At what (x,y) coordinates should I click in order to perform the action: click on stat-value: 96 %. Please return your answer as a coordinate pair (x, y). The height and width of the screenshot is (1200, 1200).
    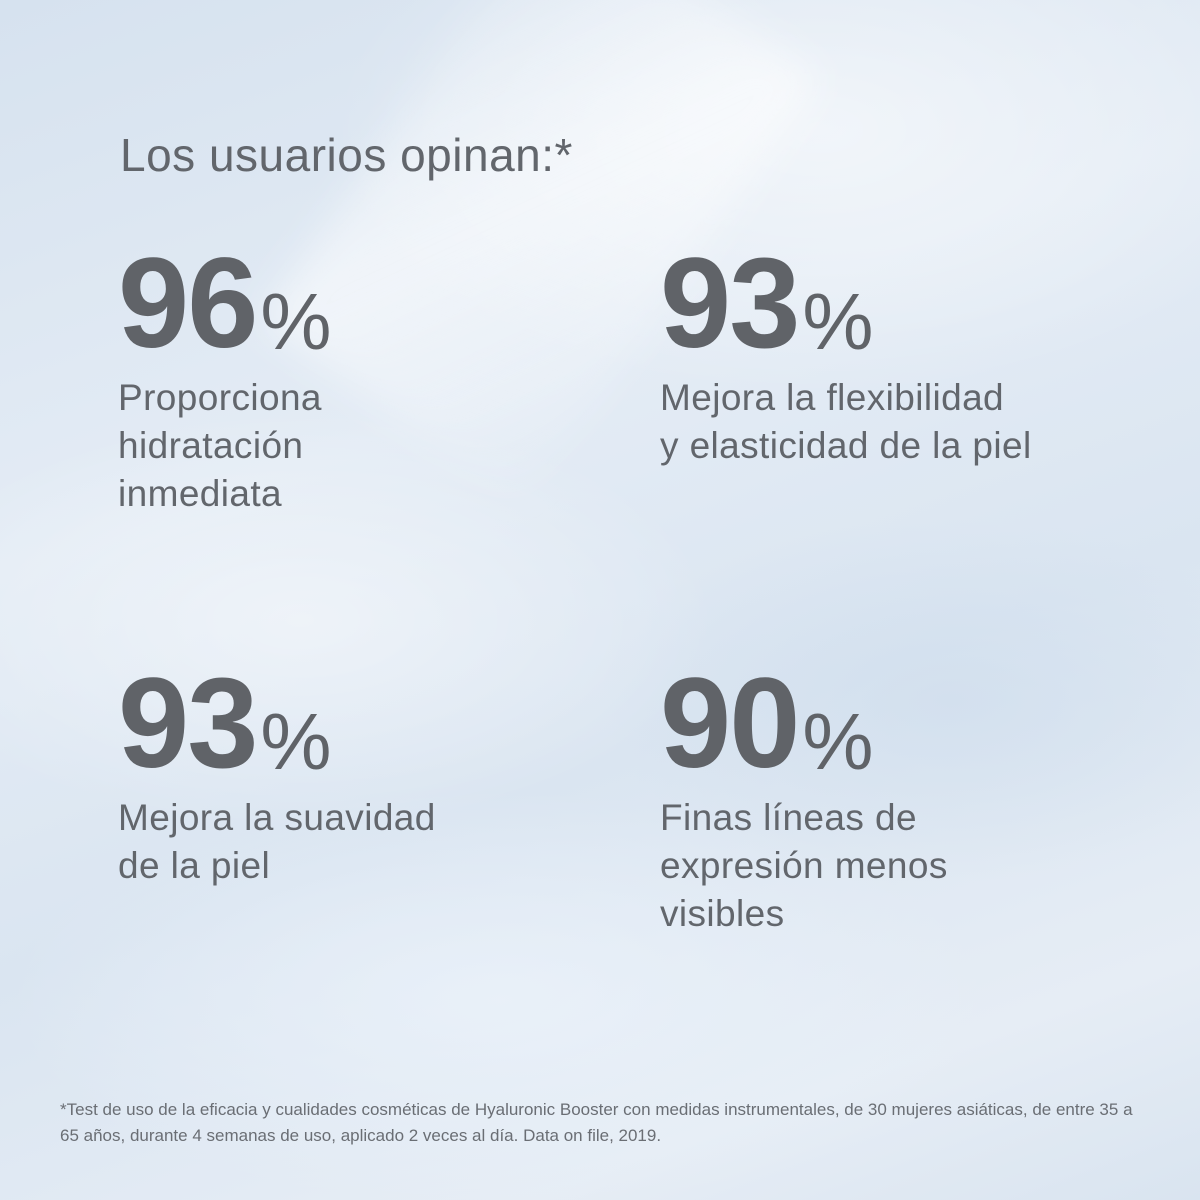
    Looking at the image, I should click on (225, 304).